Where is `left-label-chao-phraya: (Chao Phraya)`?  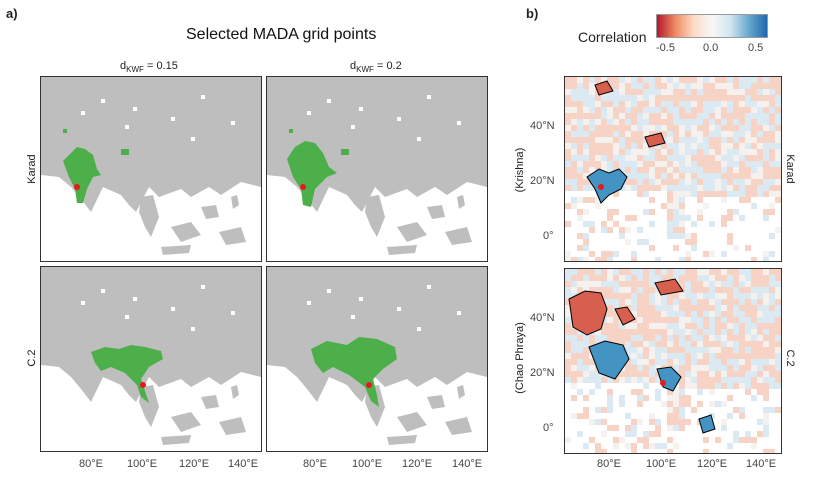 left-label-chao-phraya: (Chao Phraya) is located at coordinates (520, 358).